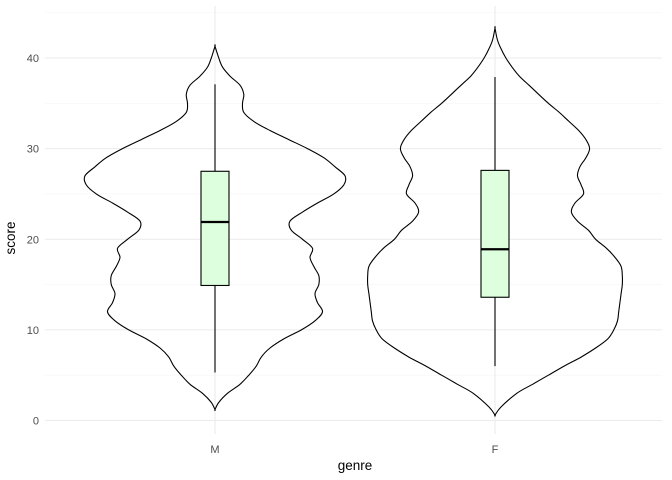 This screenshot has height=480, width=672. Describe the element at coordinates (33, 59) in the screenshot. I see `y-tick-label: 40` at that location.